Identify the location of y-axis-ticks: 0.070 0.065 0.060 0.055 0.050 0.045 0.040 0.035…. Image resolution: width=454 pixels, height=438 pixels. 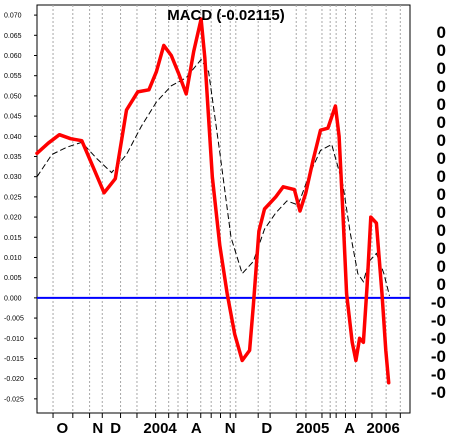
(20, 208).